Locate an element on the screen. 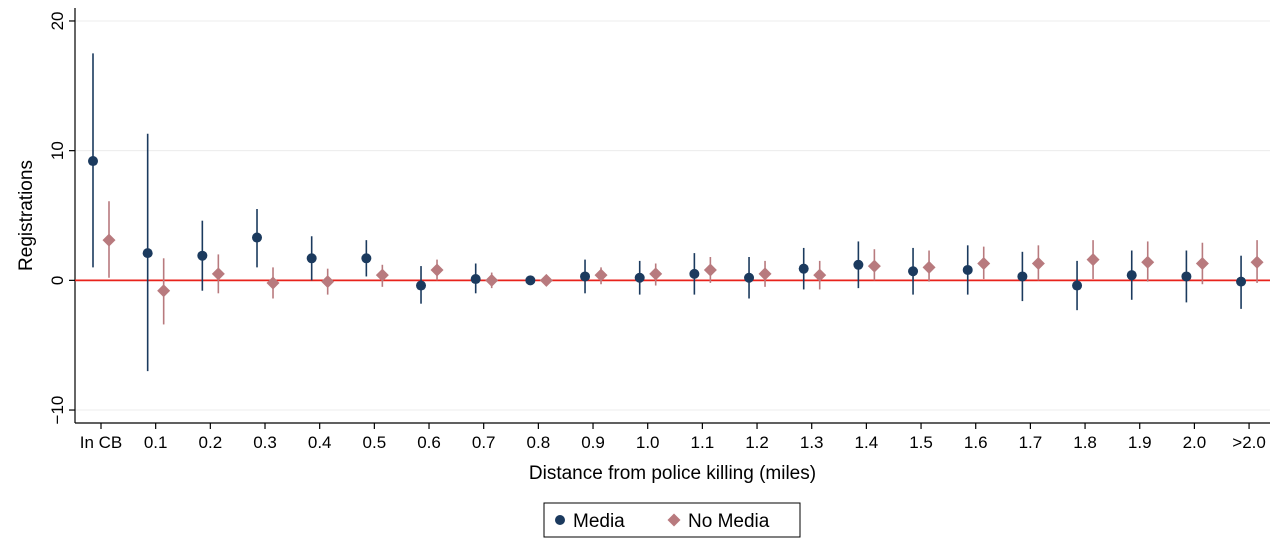 This screenshot has height=542, width=1275. y-tick-label: −10 is located at coordinates (57, 410).